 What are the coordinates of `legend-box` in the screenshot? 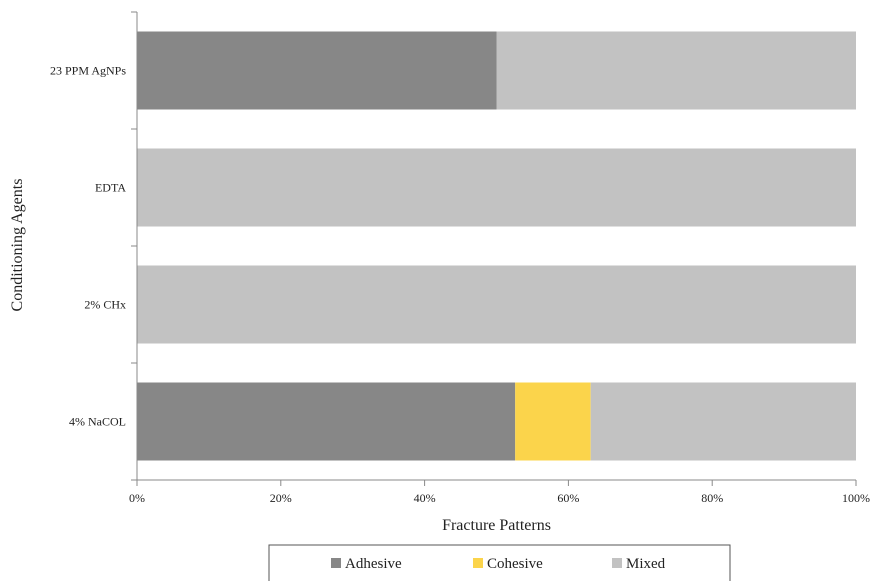 It's located at (499, 562).